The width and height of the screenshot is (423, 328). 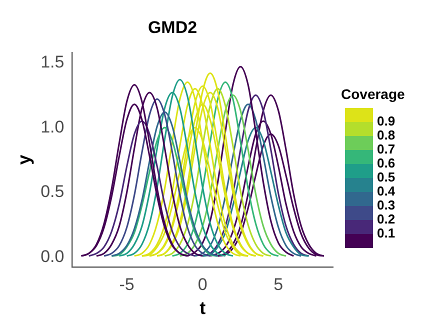 I want to click on color-bar-label: 0.2, so click(x=386, y=219).